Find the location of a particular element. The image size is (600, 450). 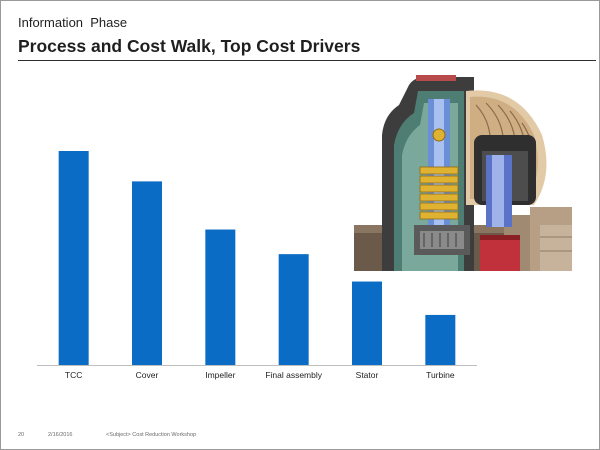

x-tick-label-final-assembly: Final assembly is located at coordinates (293, 375).